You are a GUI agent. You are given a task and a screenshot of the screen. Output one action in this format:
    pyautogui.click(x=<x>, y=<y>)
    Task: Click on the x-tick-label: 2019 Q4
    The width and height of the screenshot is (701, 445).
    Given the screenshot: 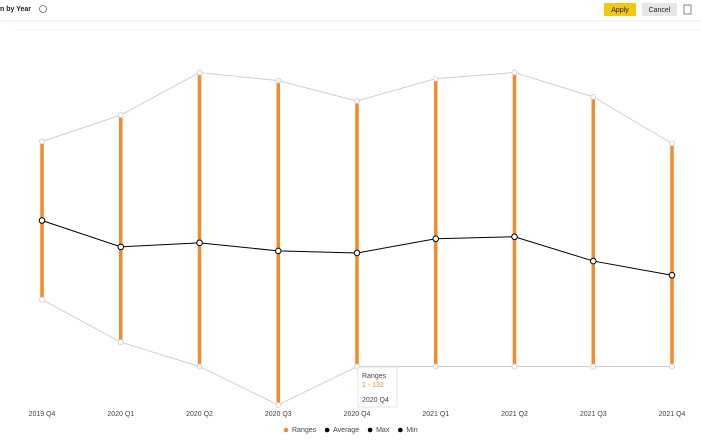 What is the action you would take?
    pyautogui.click(x=42, y=414)
    